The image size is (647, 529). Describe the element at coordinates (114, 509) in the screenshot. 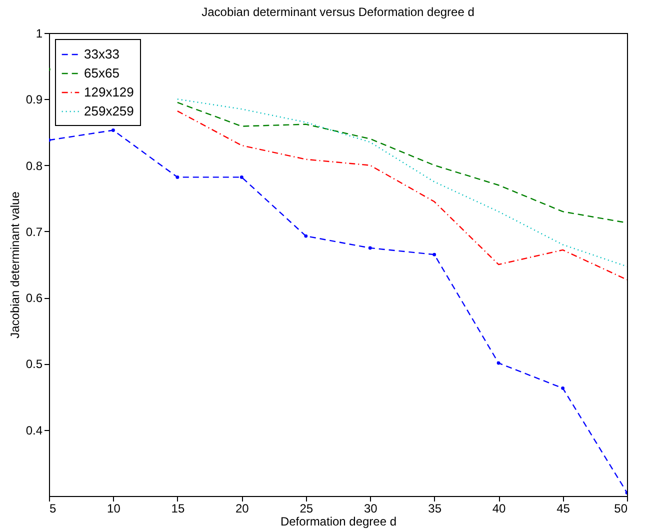

I see `x-tick-label: 10` at that location.